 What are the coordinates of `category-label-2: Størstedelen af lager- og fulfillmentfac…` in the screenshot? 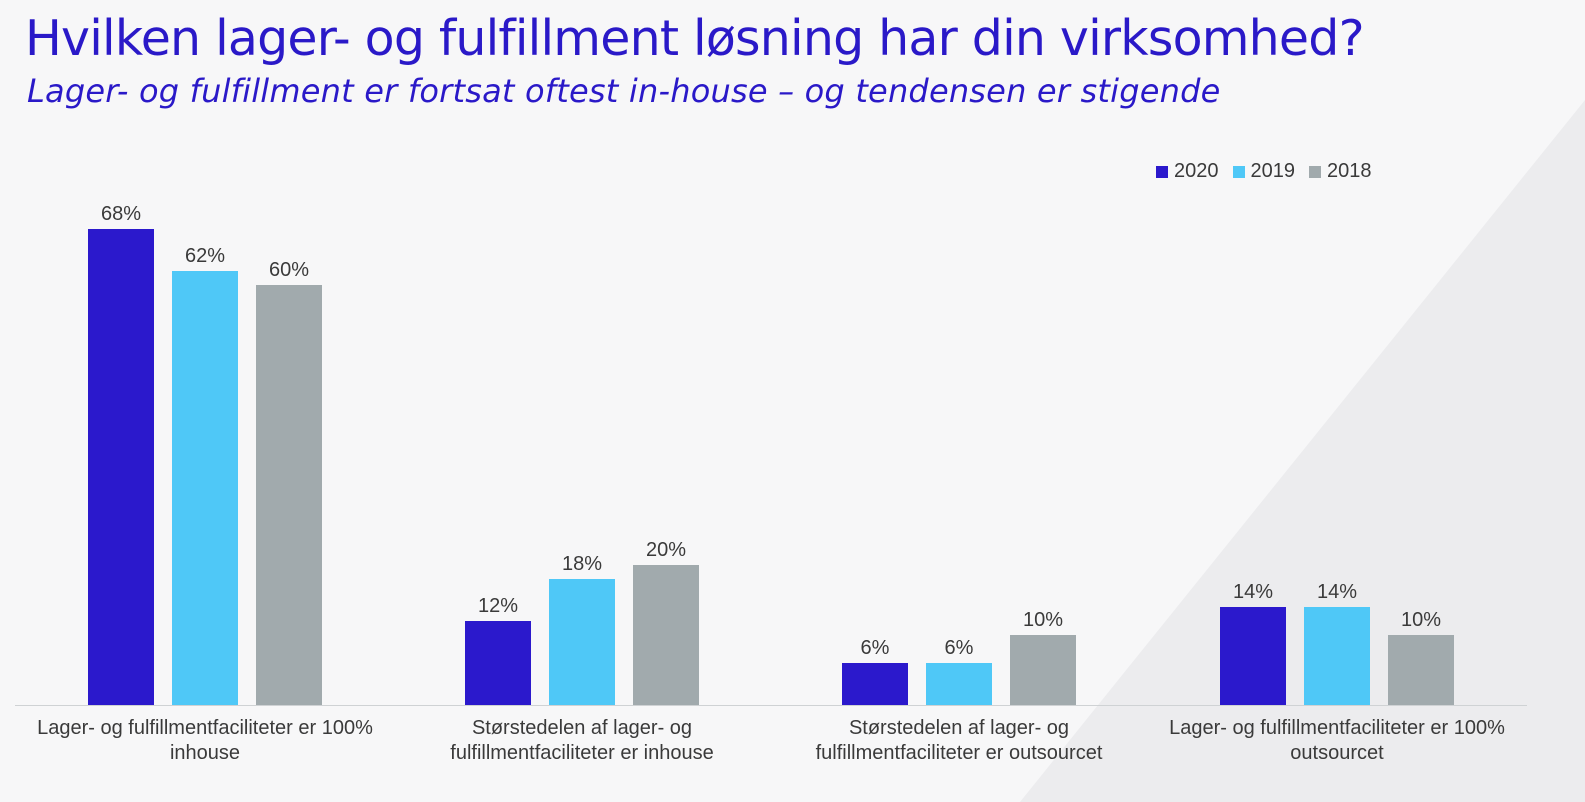 It's located at (582, 740).